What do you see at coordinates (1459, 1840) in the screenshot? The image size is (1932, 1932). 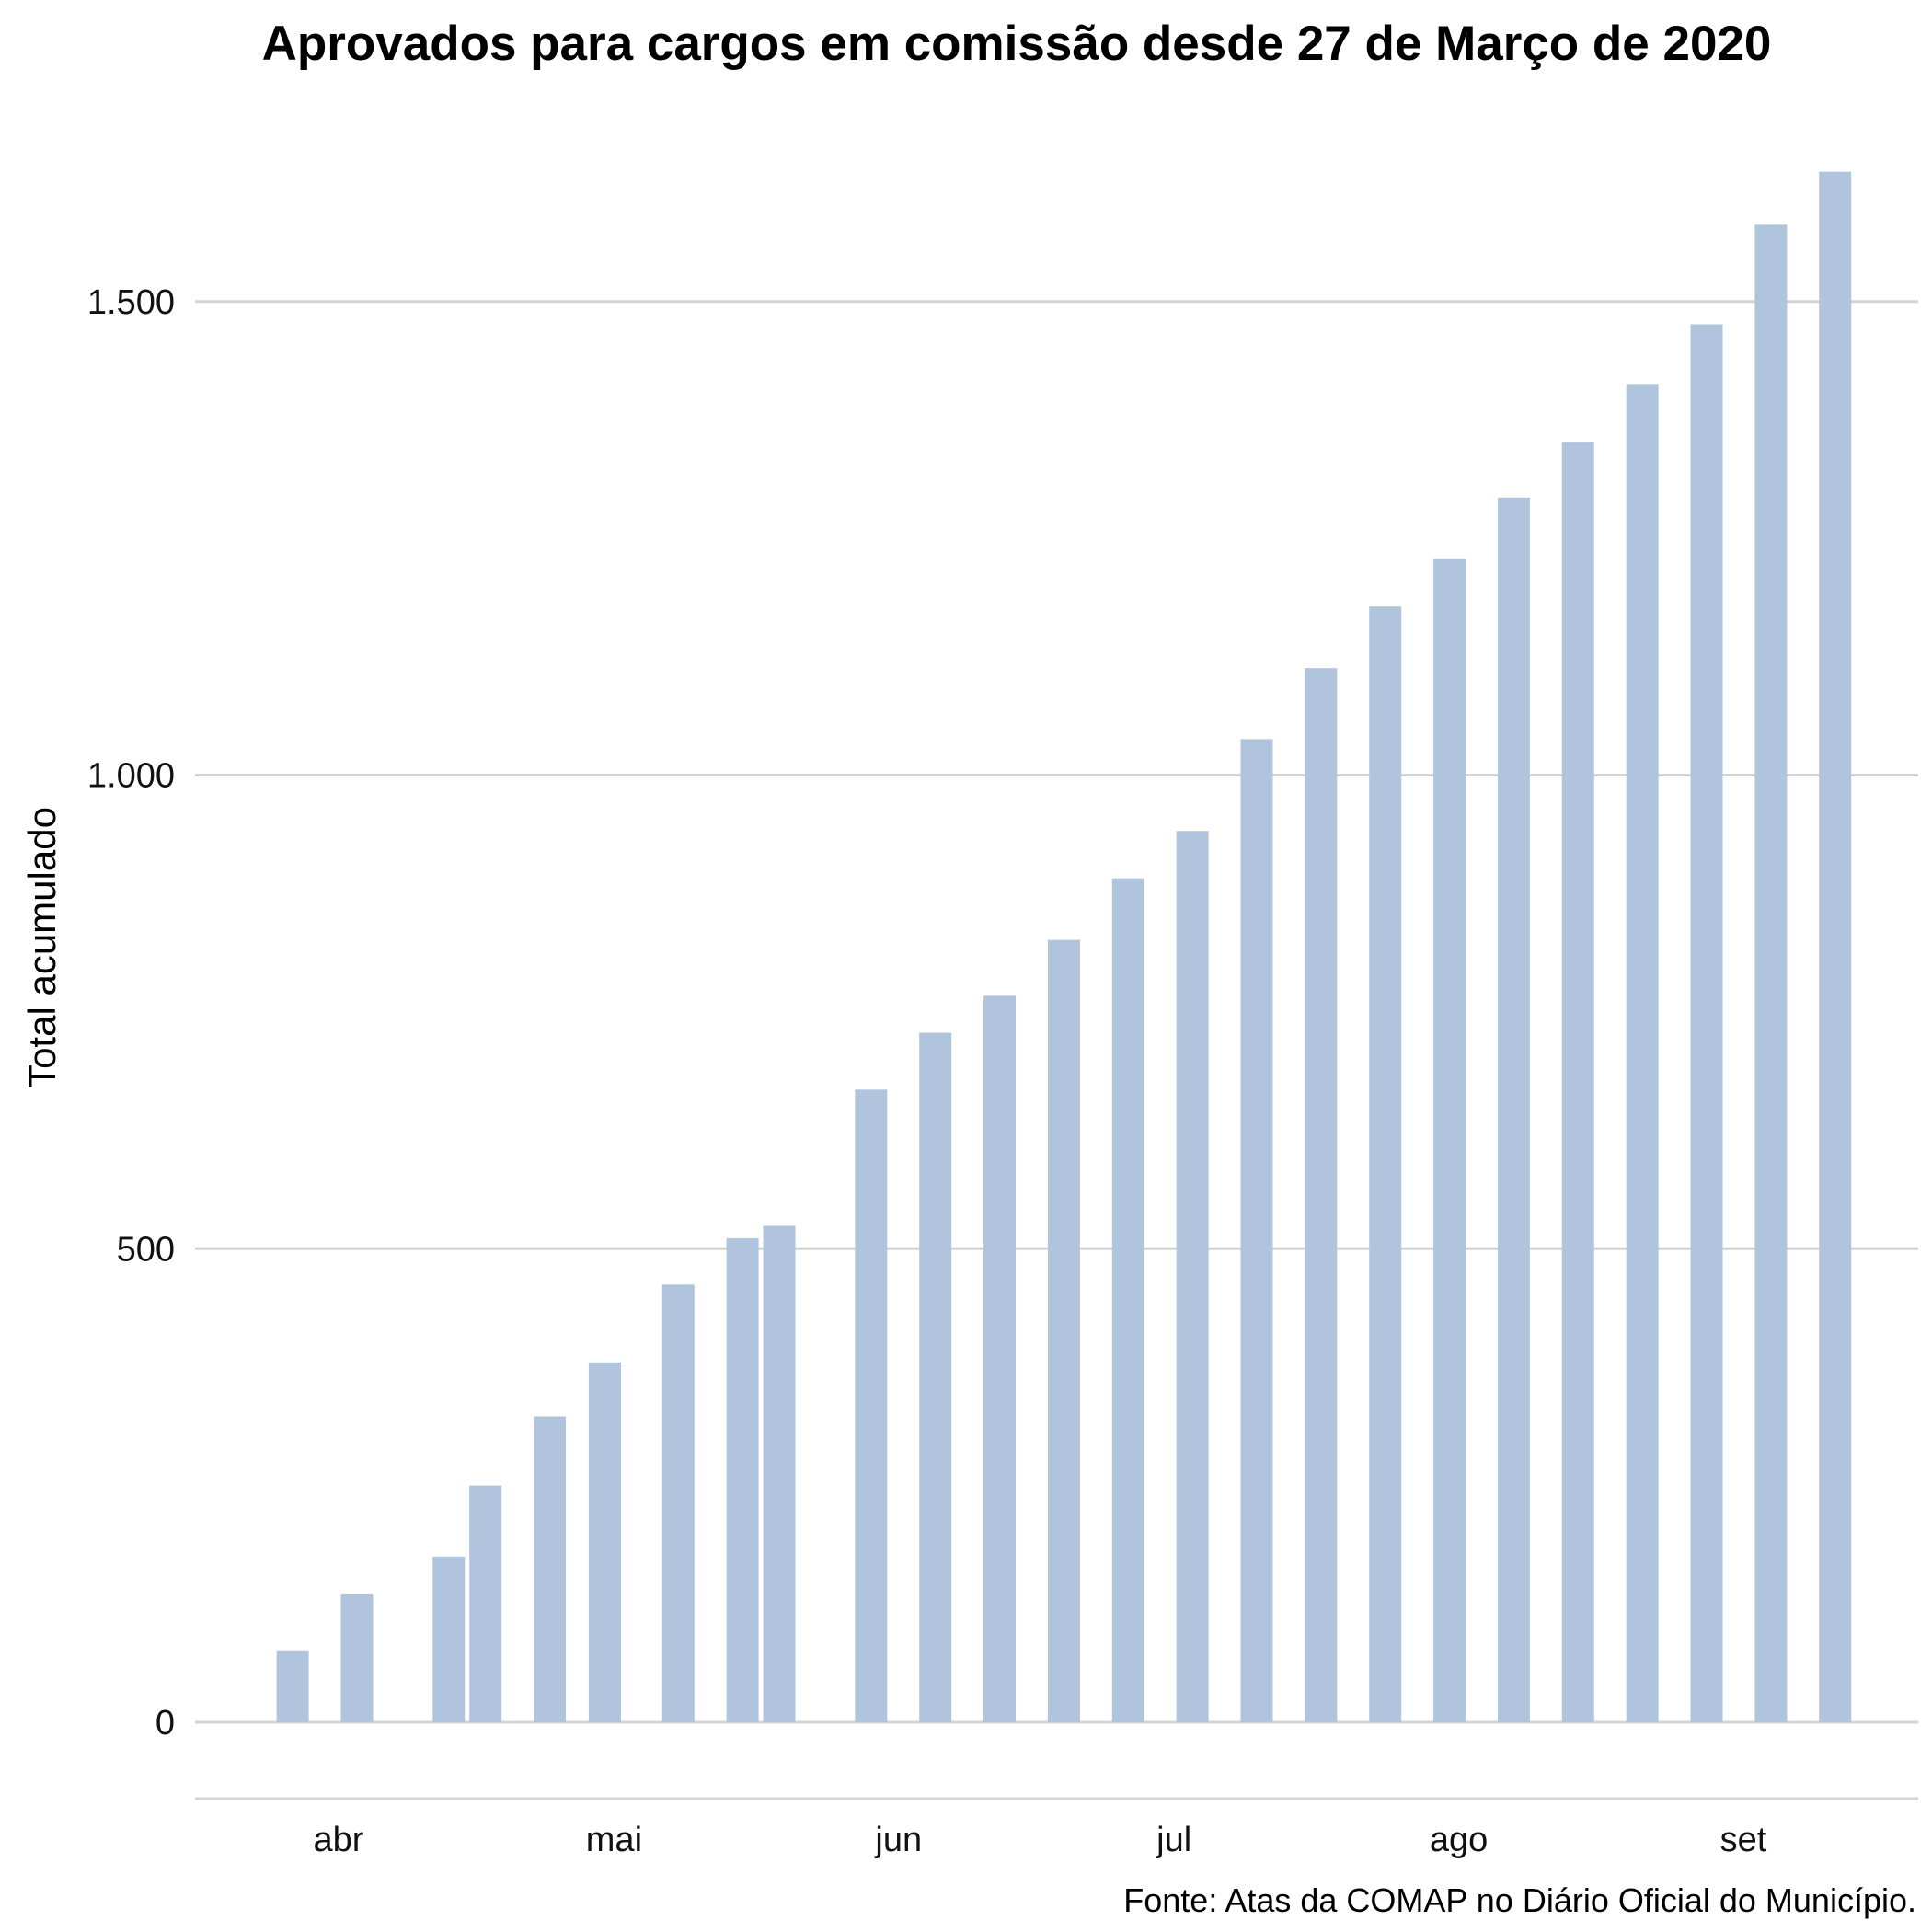 I see `x-tick-label: ago` at bounding box center [1459, 1840].